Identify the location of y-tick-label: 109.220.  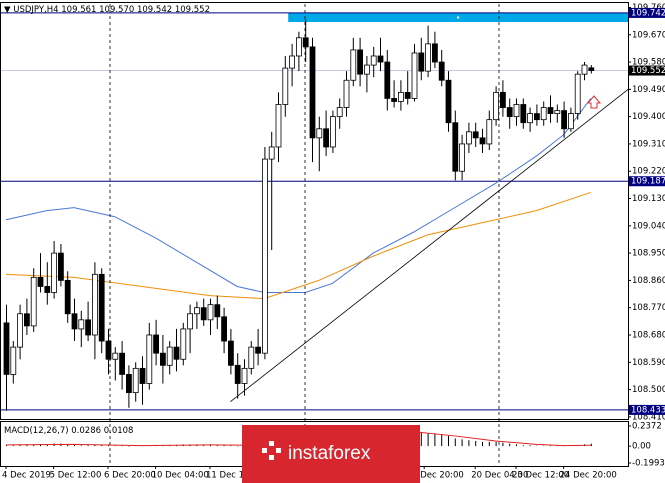
(648, 172).